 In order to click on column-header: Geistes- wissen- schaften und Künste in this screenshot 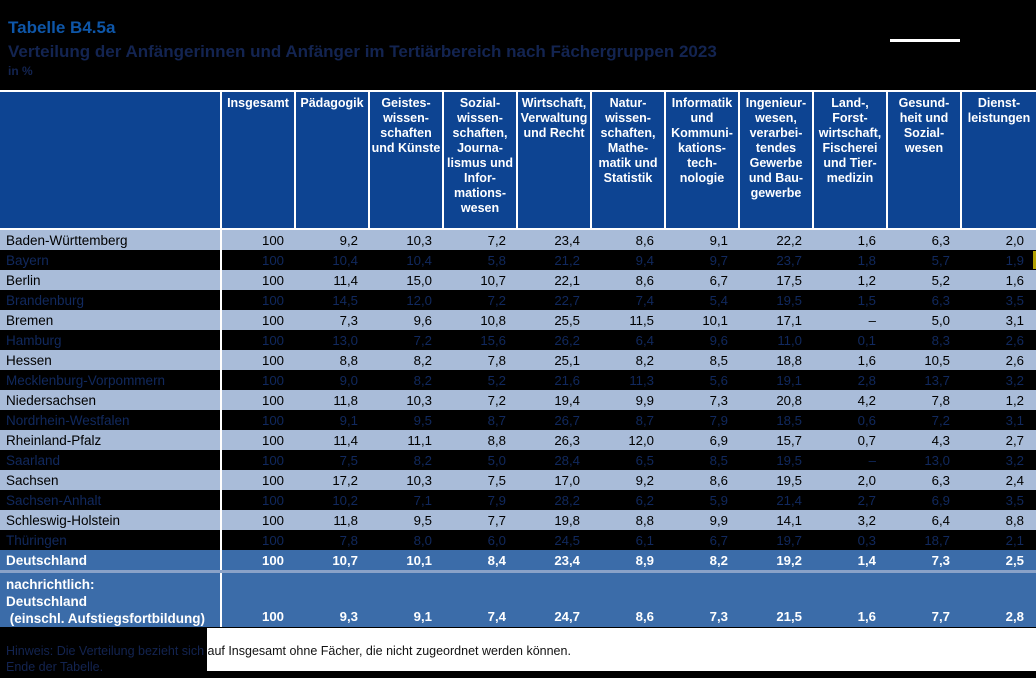, I will do `click(407, 160)`.